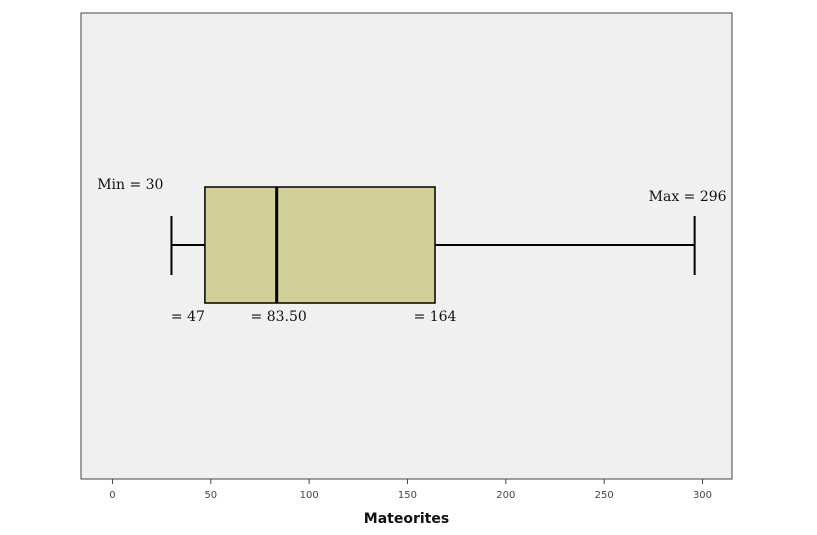 Image resolution: width=817 pixels, height=535 pixels. I want to click on x-tick-label: 100, so click(309, 495).